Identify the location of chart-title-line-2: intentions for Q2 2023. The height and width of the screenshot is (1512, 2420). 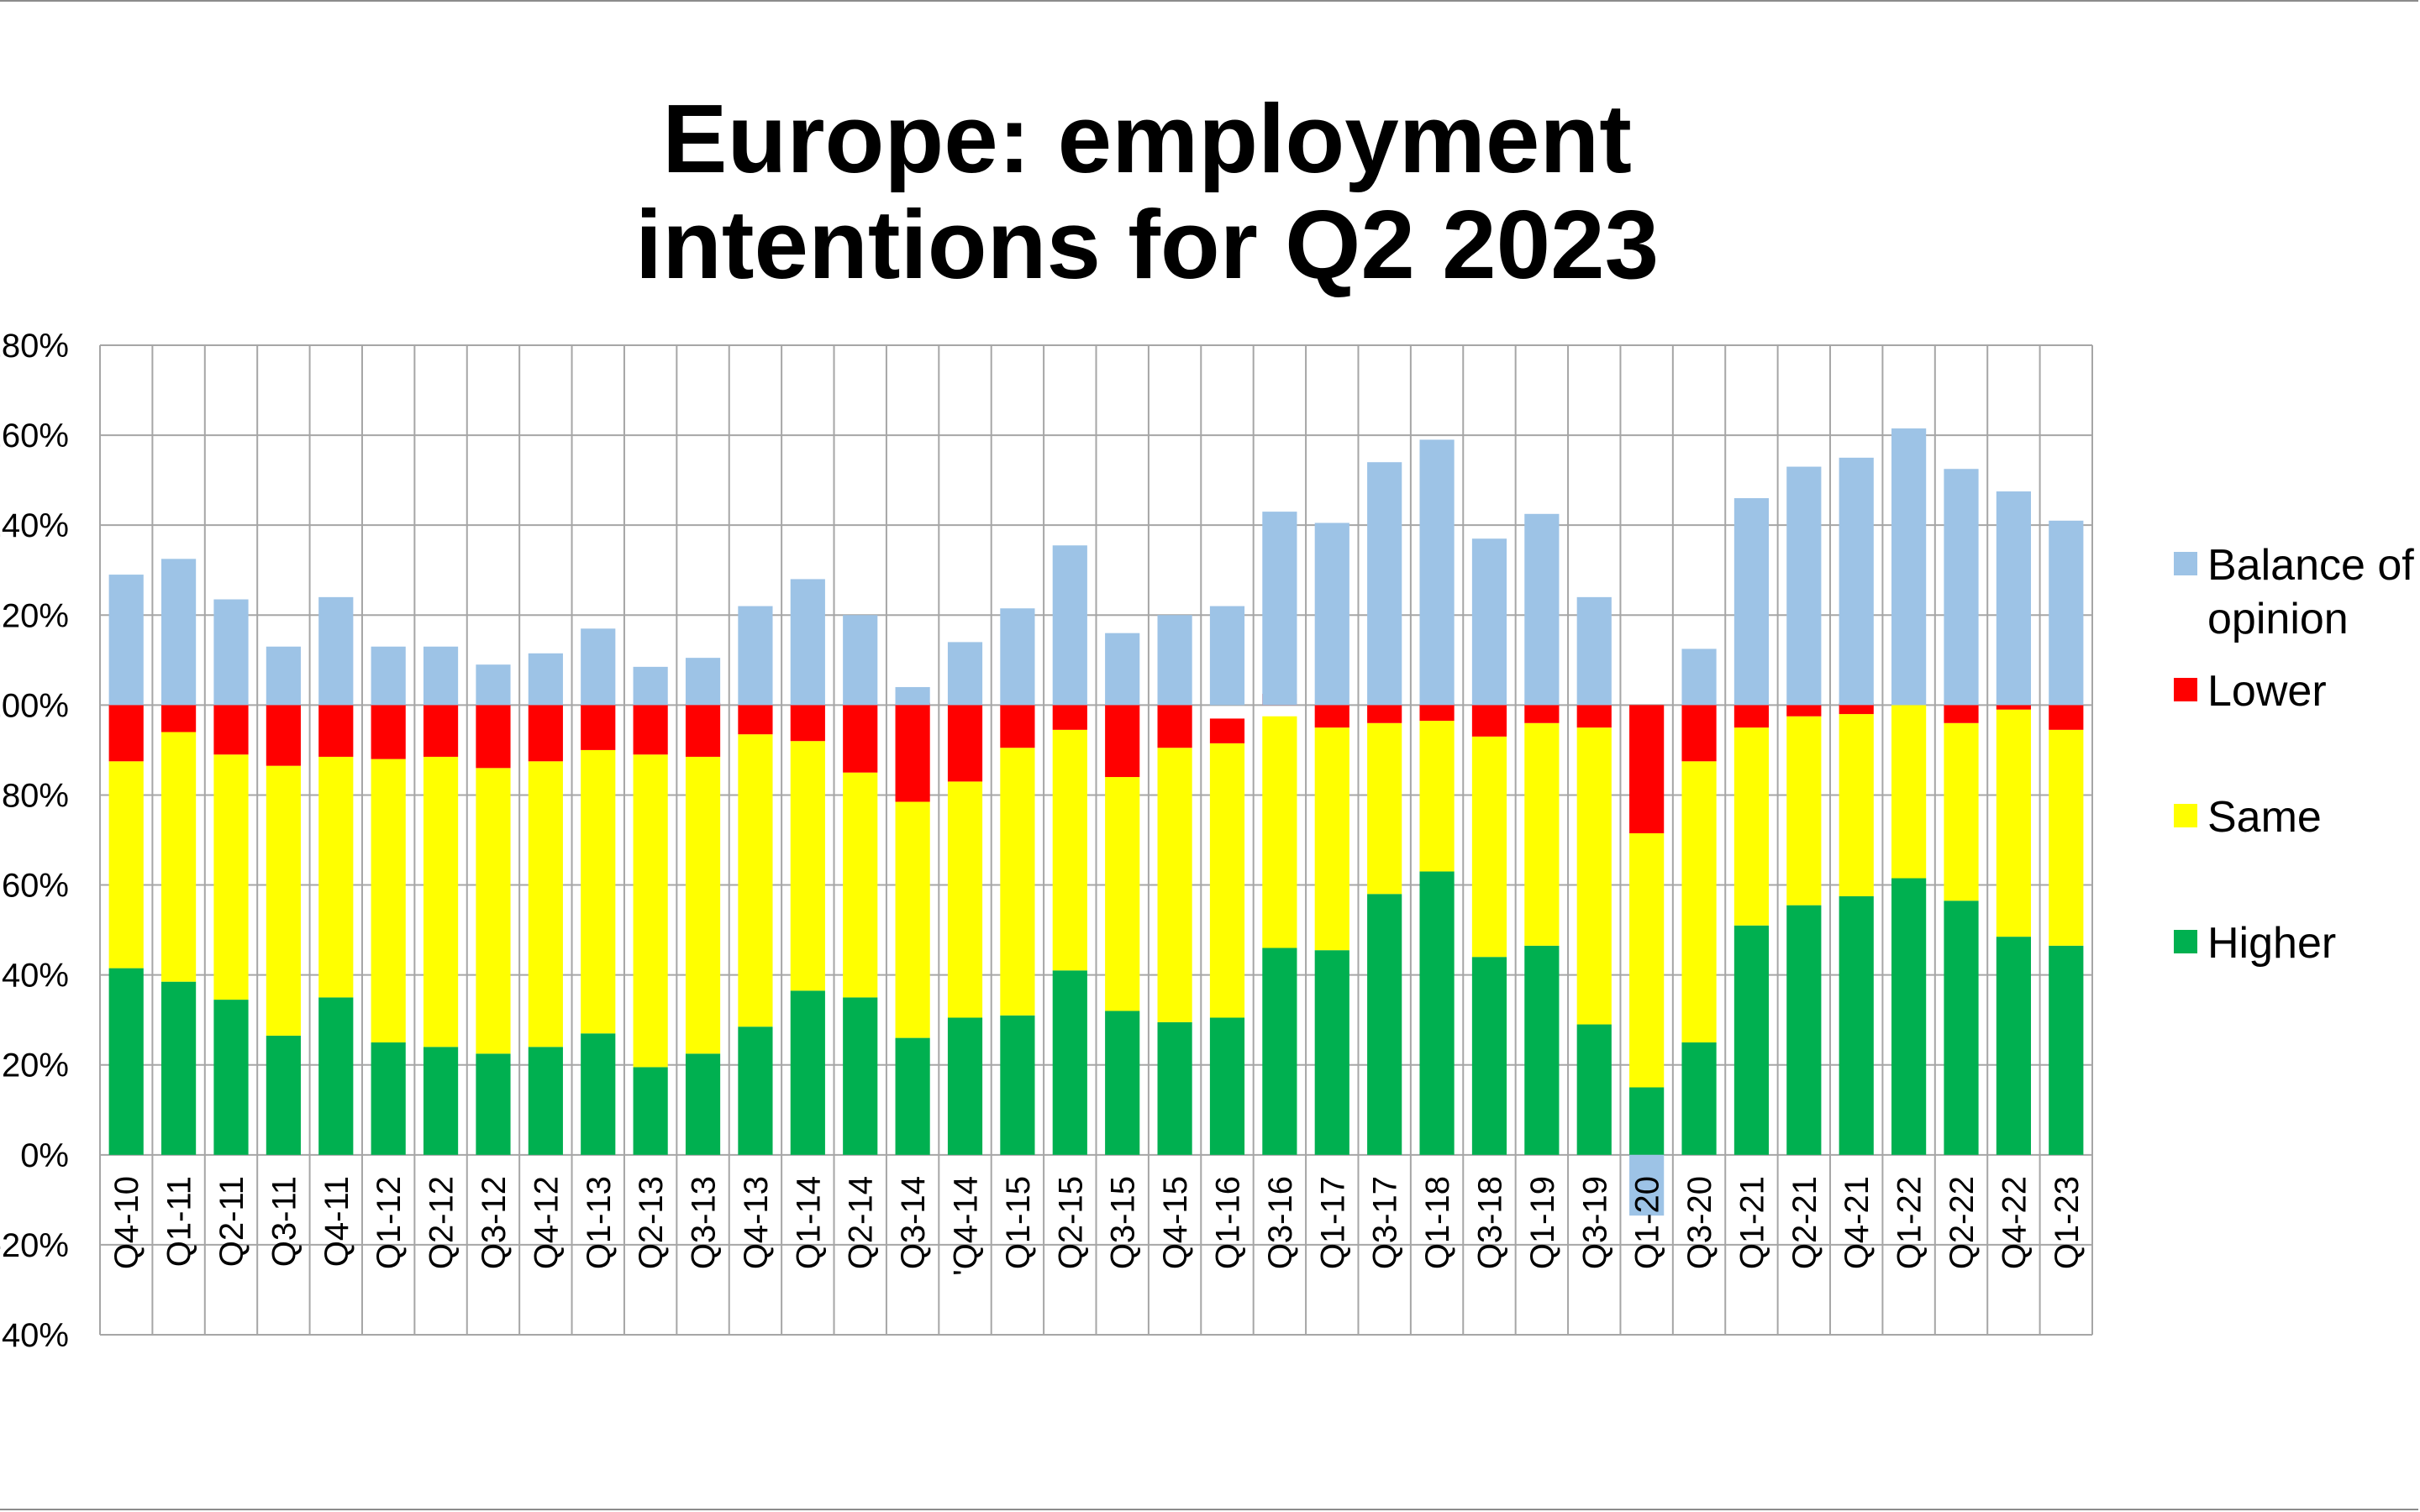
(1147, 244).